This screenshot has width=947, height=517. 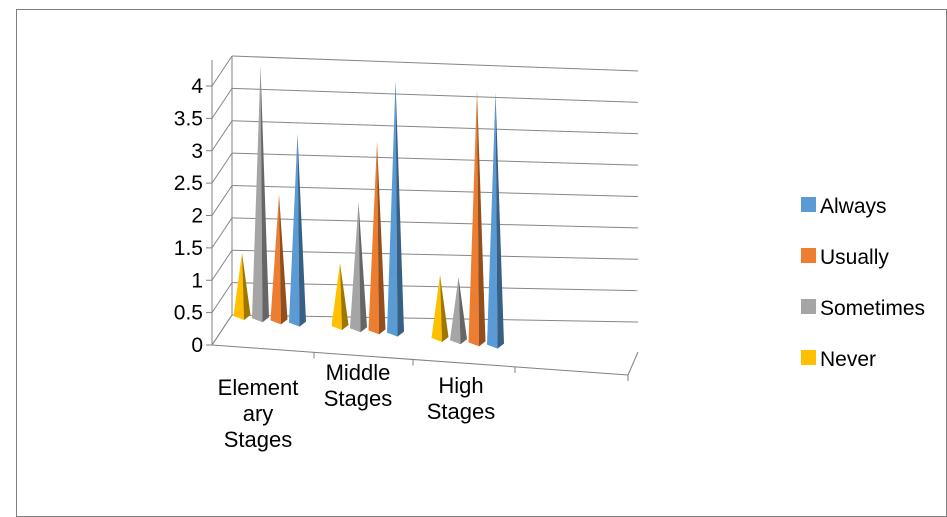 What do you see at coordinates (197, 86) in the screenshot?
I see `y-tick-label: 4` at bounding box center [197, 86].